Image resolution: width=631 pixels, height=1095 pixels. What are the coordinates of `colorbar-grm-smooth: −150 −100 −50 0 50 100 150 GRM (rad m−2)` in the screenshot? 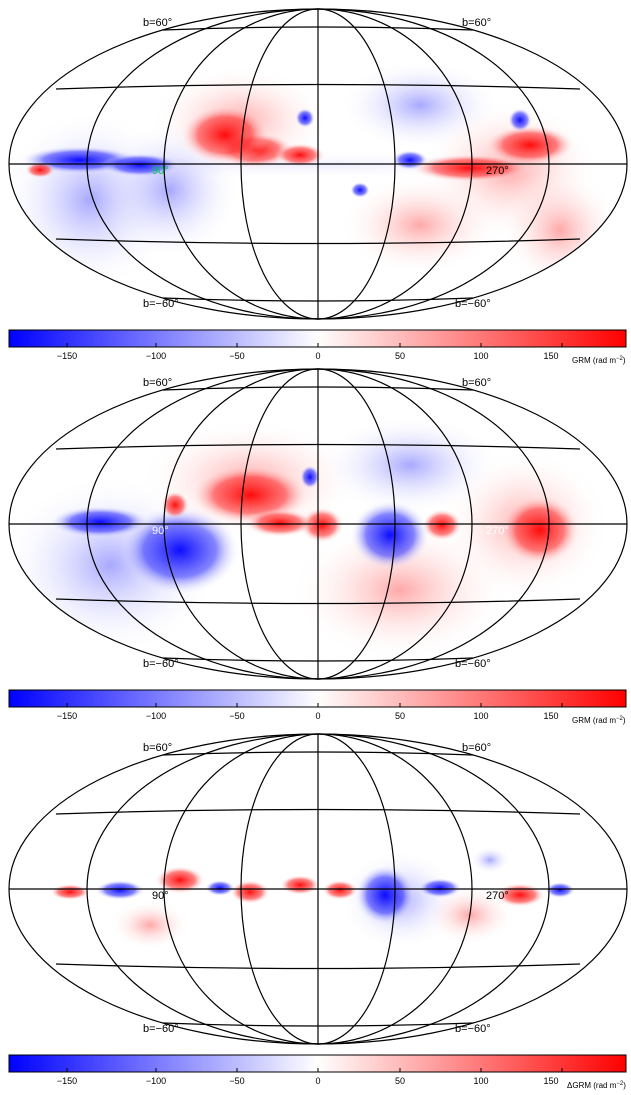 It's located at (315, 708).